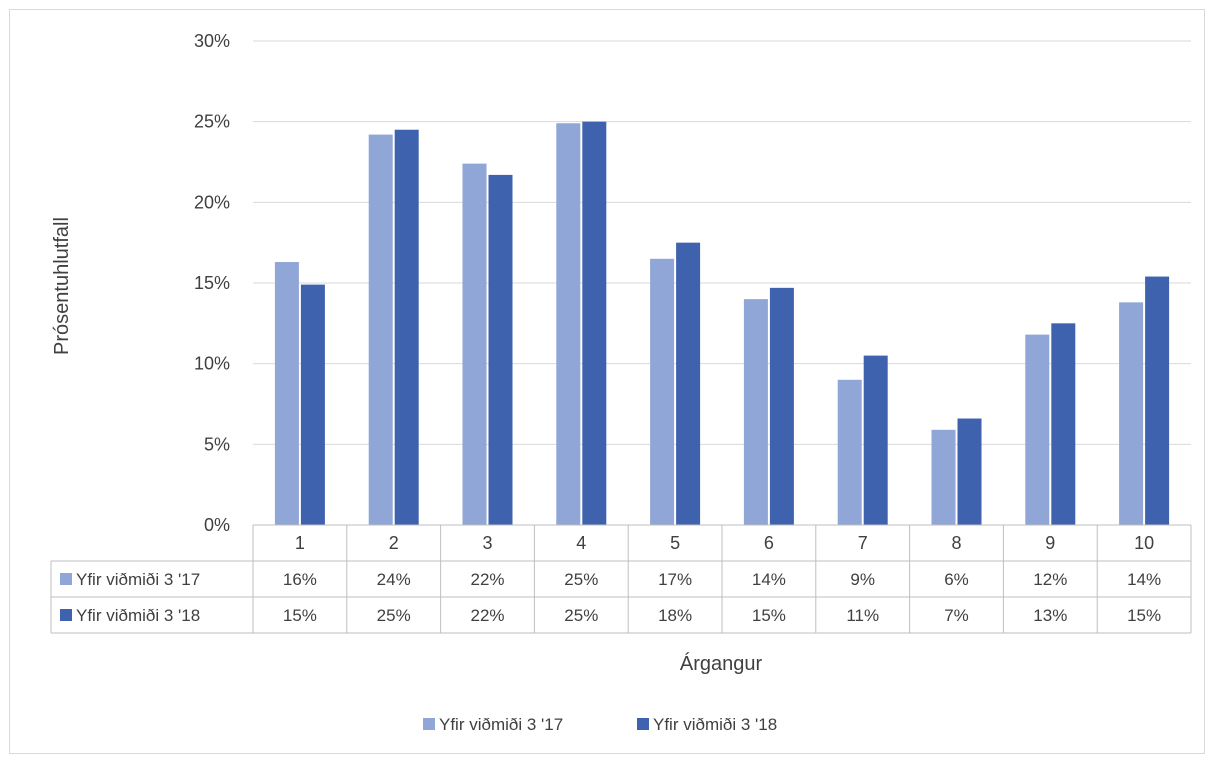 This screenshot has height=760, width=1215. I want to click on data-label: 17%, so click(675, 579).